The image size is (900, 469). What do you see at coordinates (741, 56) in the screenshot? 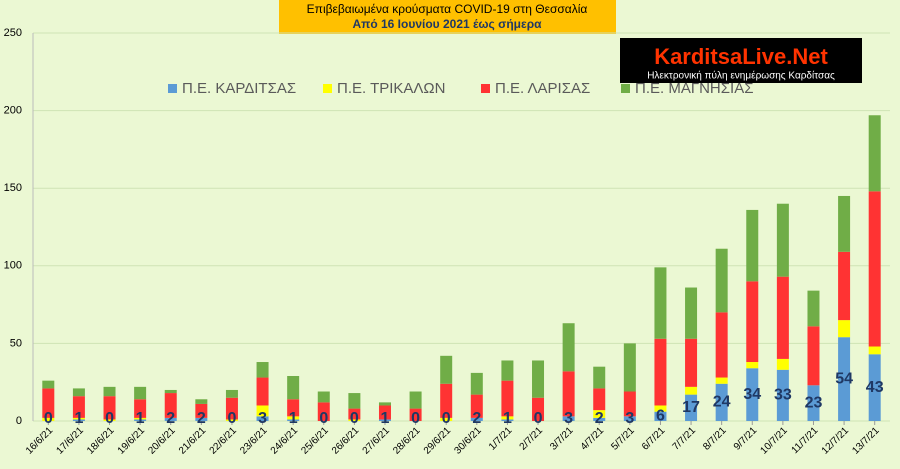
I see `logo-name: KarditsaLive.Net` at bounding box center [741, 56].